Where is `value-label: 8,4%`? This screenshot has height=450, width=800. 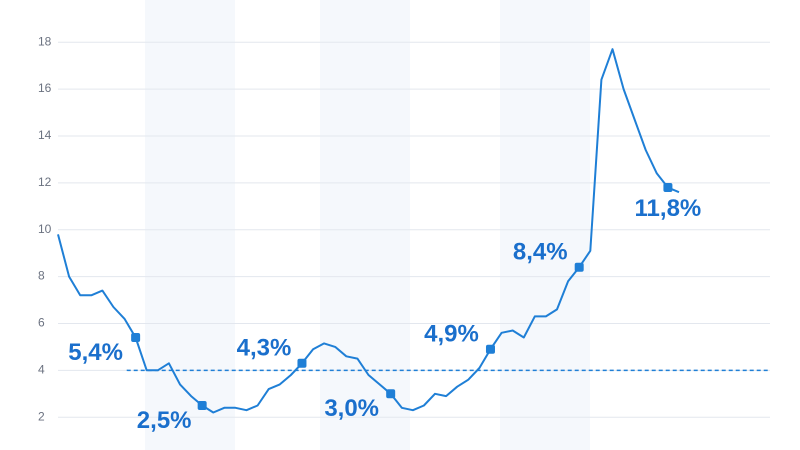 value-label: 8,4% is located at coordinates (540, 252).